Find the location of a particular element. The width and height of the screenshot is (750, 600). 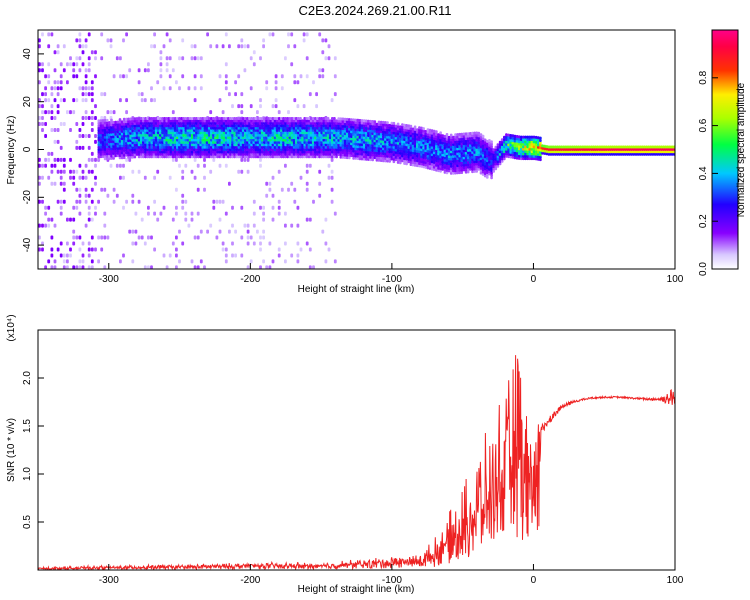

figure-title: C2E3.2024.269.21.00.R11 is located at coordinates (375, 10).